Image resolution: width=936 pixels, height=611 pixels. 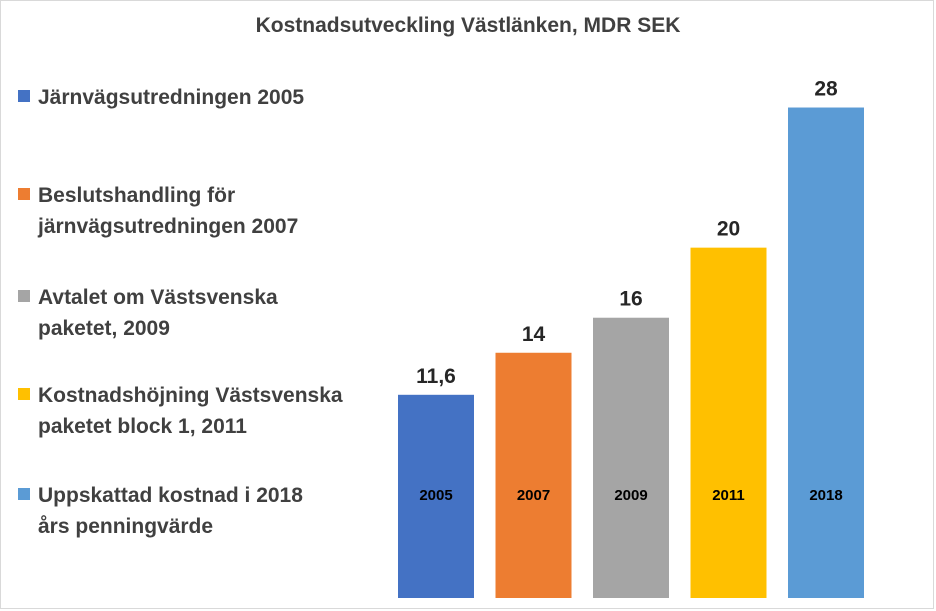 I want to click on data-label-2005: 11,6, so click(x=436, y=376).